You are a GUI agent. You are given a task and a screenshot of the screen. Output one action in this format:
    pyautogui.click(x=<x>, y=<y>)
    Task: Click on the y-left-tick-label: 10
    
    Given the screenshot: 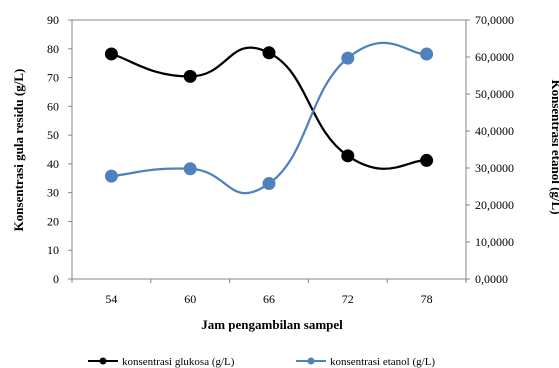 What is the action you would take?
    pyautogui.click(x=53, y=250)
    